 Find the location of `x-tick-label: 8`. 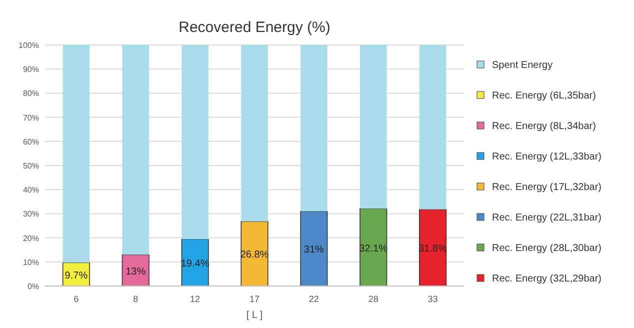

x-tick-label: 8 is located at coordinates (135, 299).